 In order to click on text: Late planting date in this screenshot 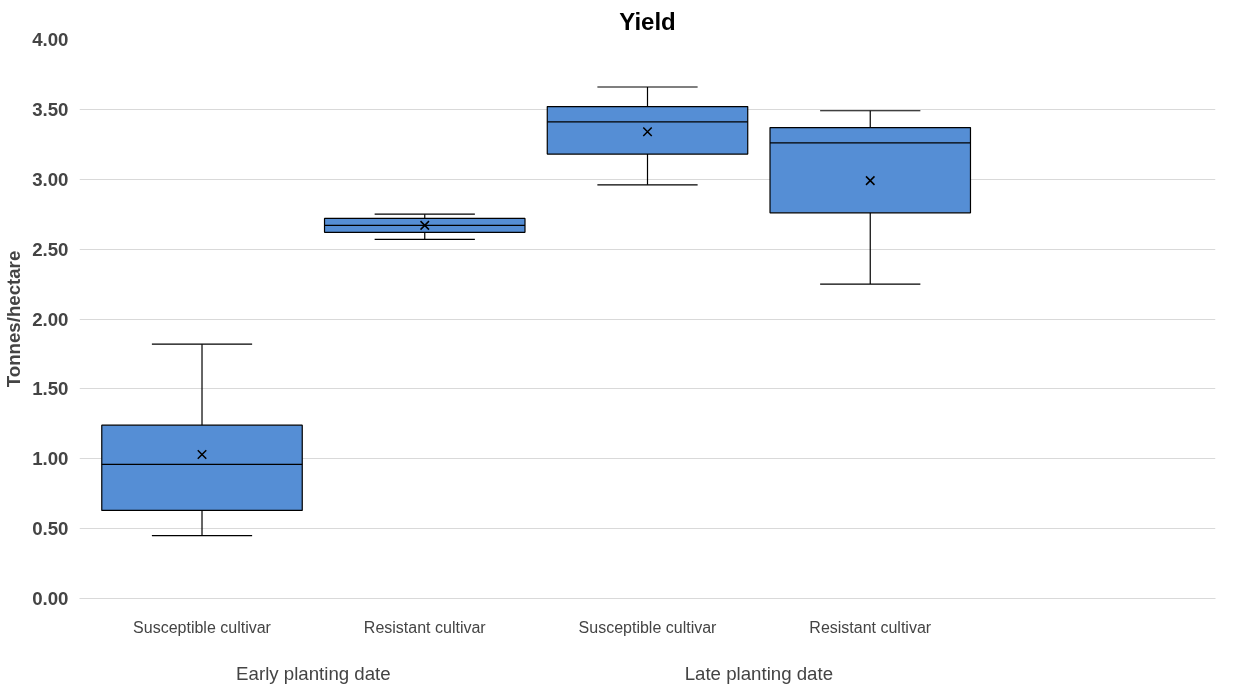, I will do `click(759, 673)`.